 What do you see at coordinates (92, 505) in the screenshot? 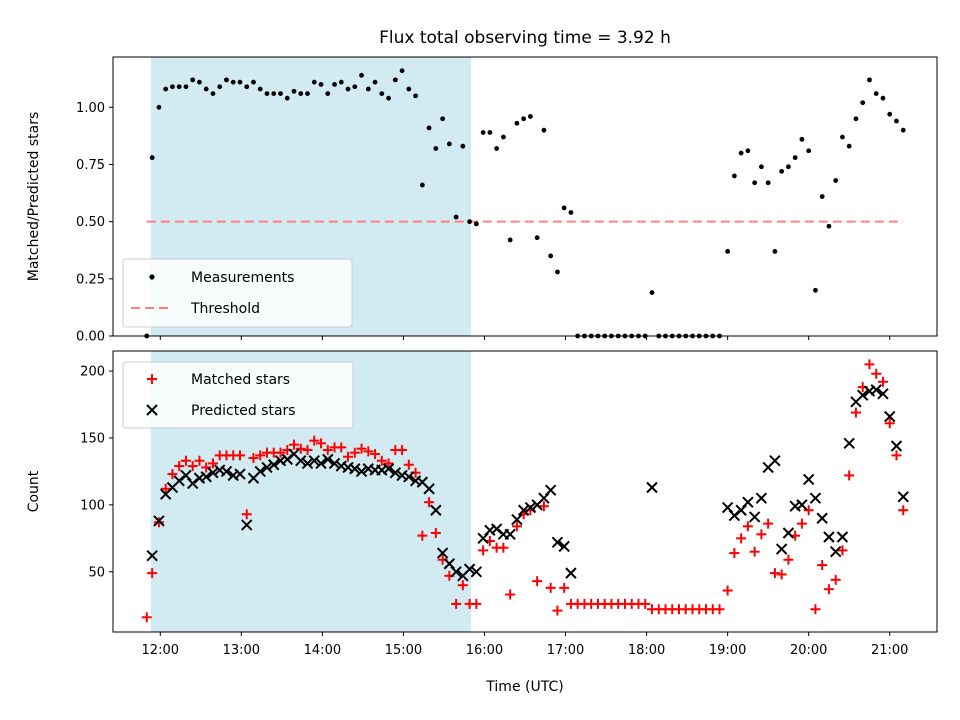
I see `y-tick-label: 100` at bounding box center [92, 505].